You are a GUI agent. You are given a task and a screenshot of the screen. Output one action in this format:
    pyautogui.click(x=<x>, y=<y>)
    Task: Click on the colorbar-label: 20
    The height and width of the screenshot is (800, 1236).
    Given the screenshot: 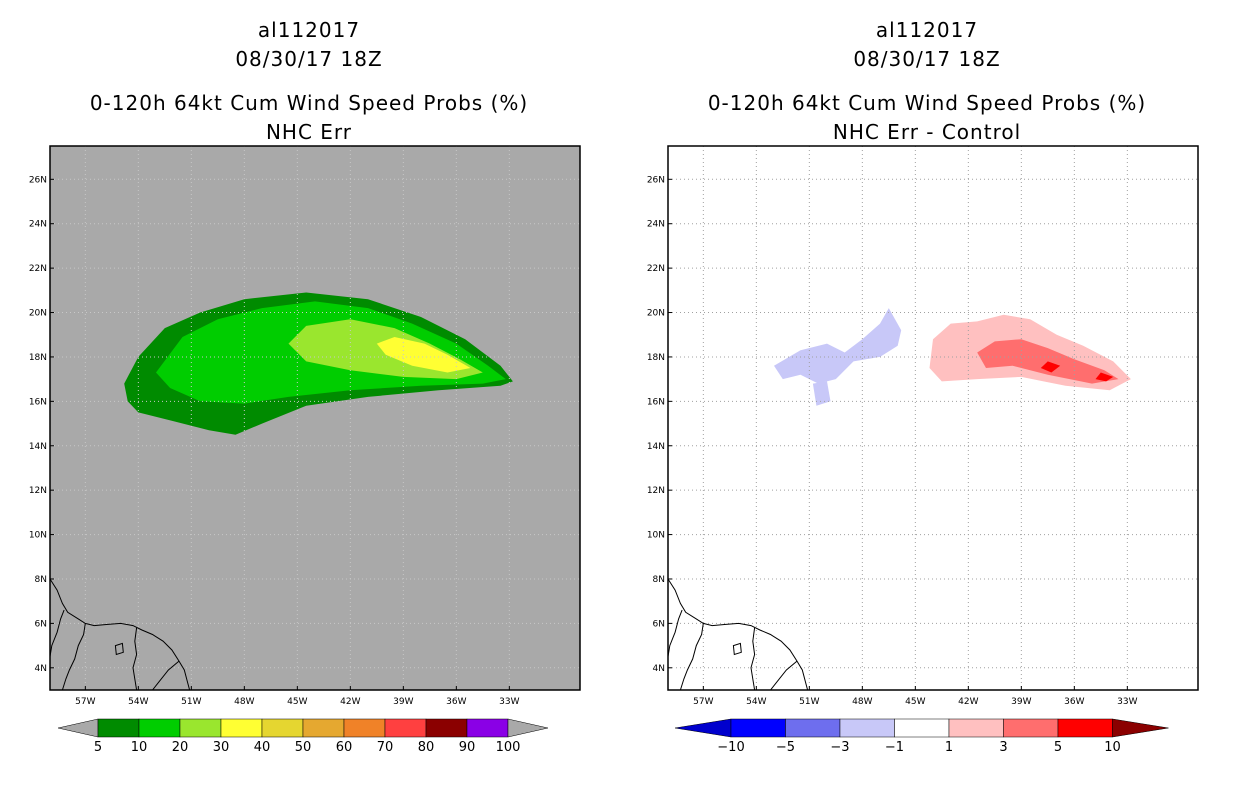 What is the action you would take?
    pyautogui.click(x=180, y=747)
    